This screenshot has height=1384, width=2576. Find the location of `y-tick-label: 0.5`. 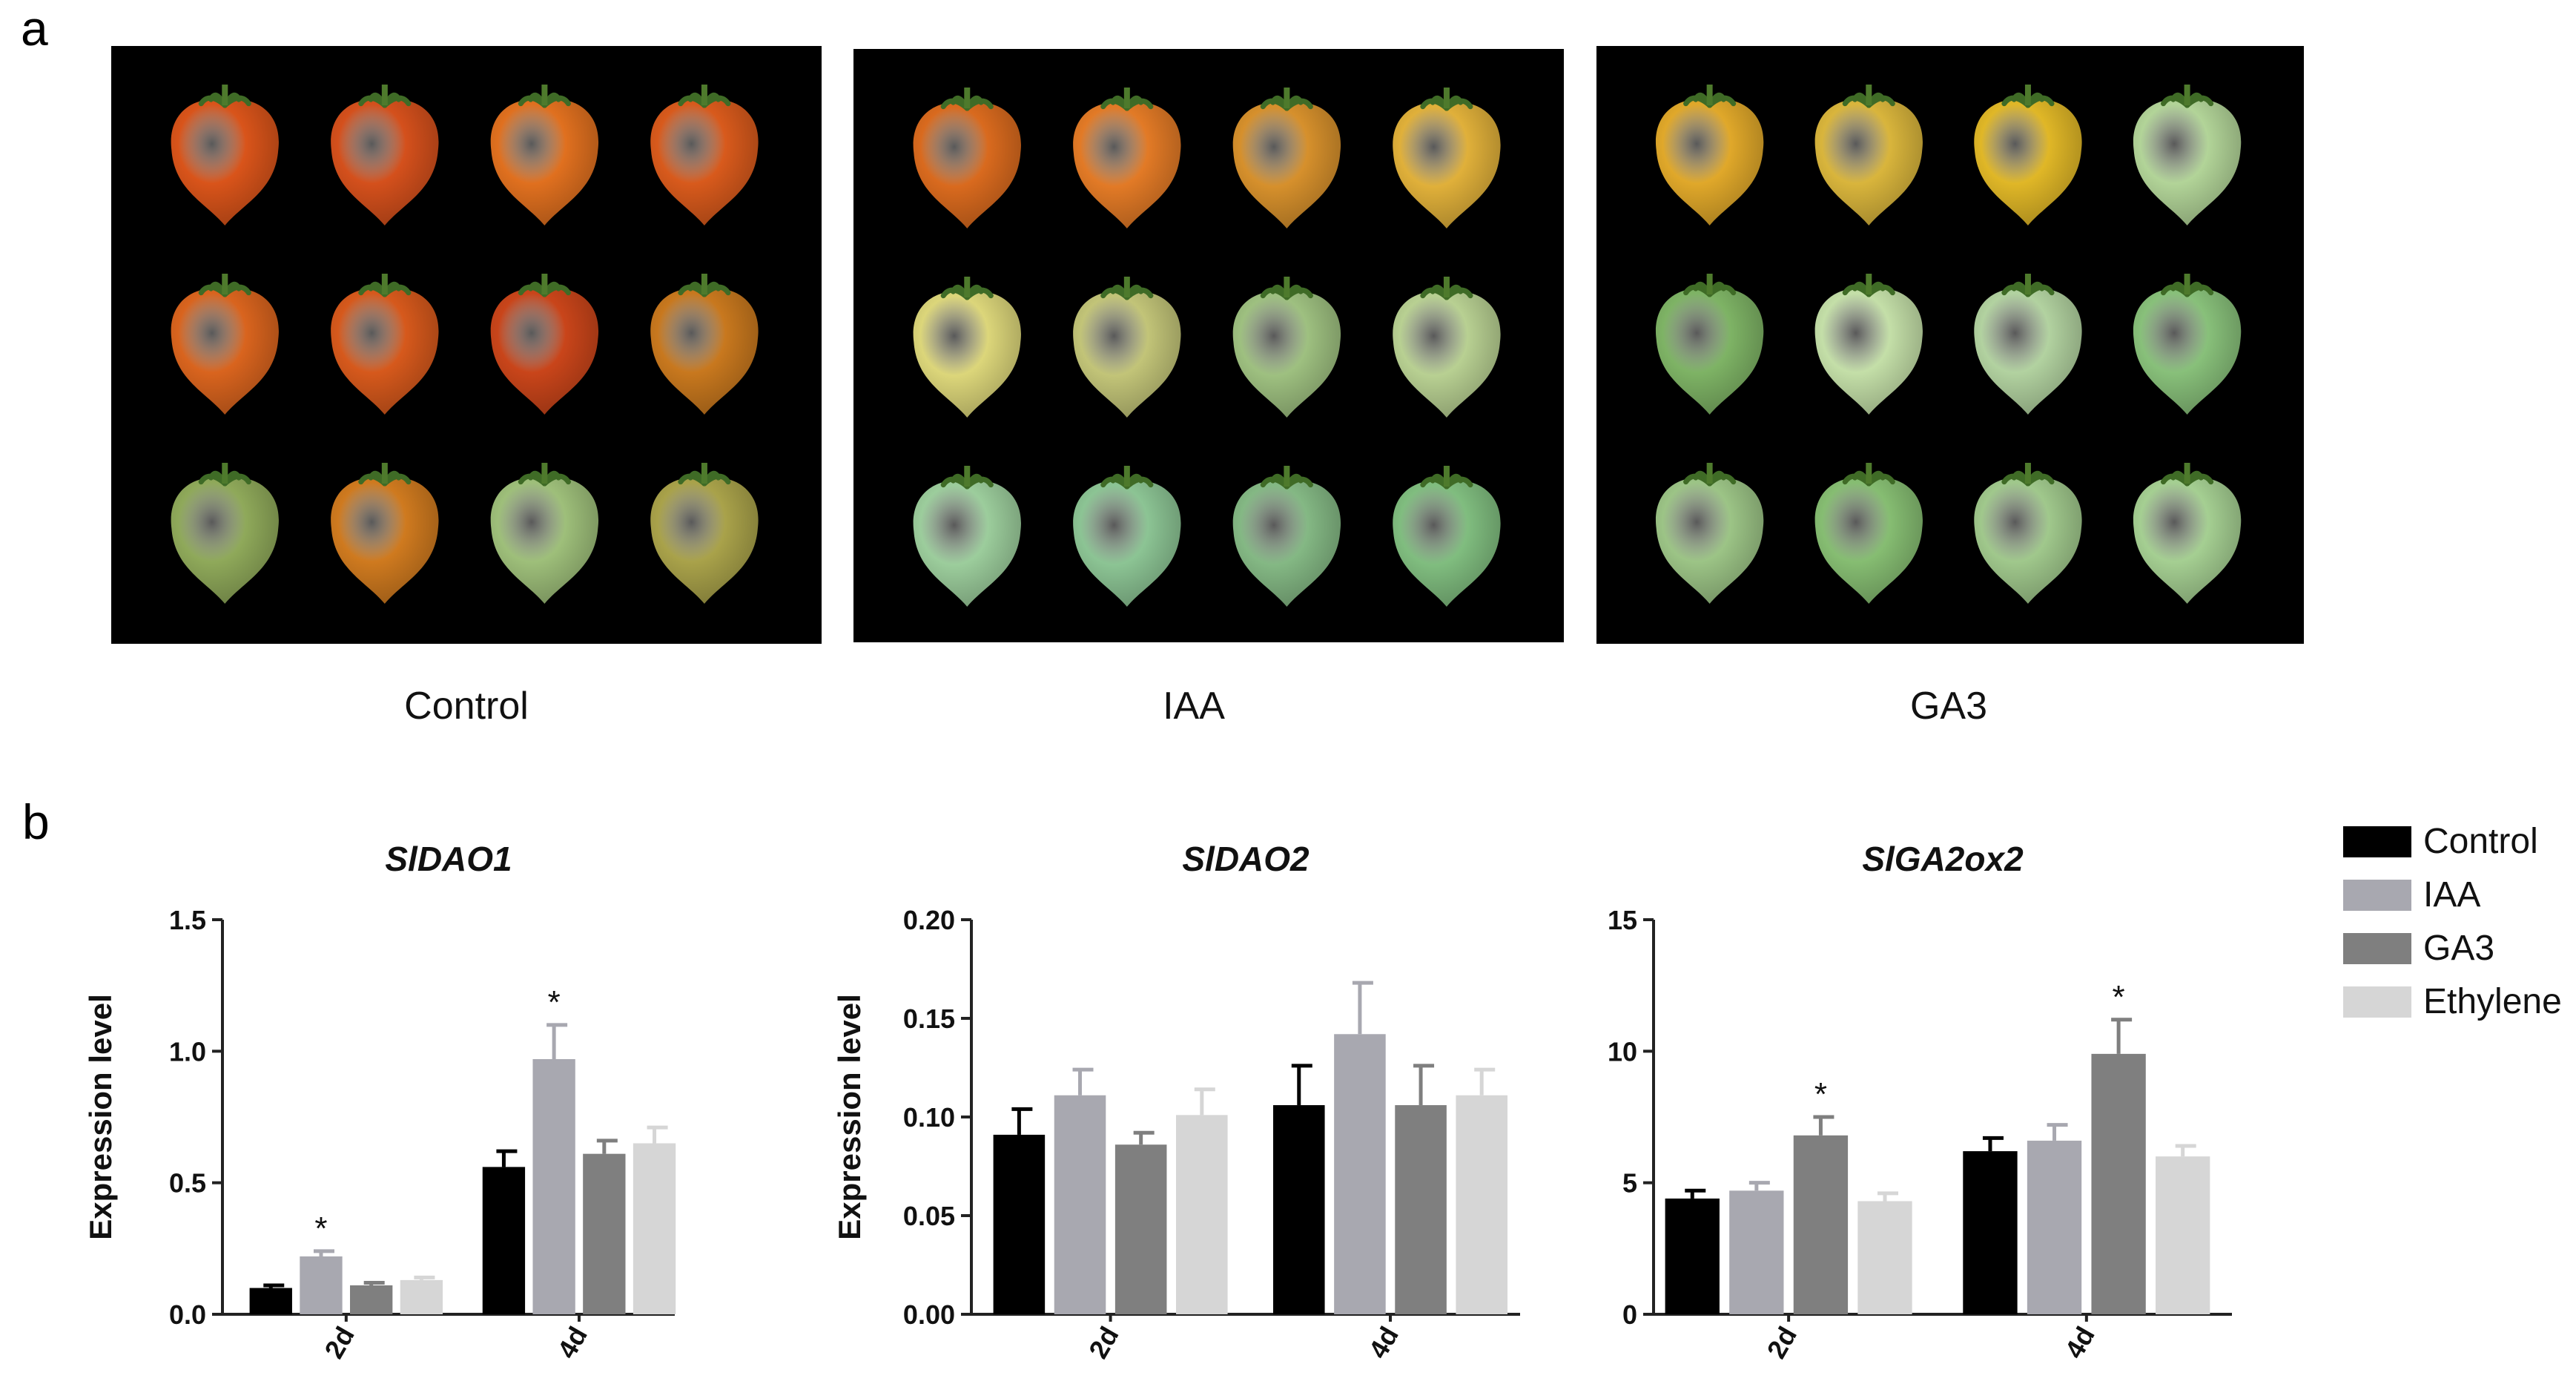

y-tick-label: 0.5 is located at coordinates (187, 1183).